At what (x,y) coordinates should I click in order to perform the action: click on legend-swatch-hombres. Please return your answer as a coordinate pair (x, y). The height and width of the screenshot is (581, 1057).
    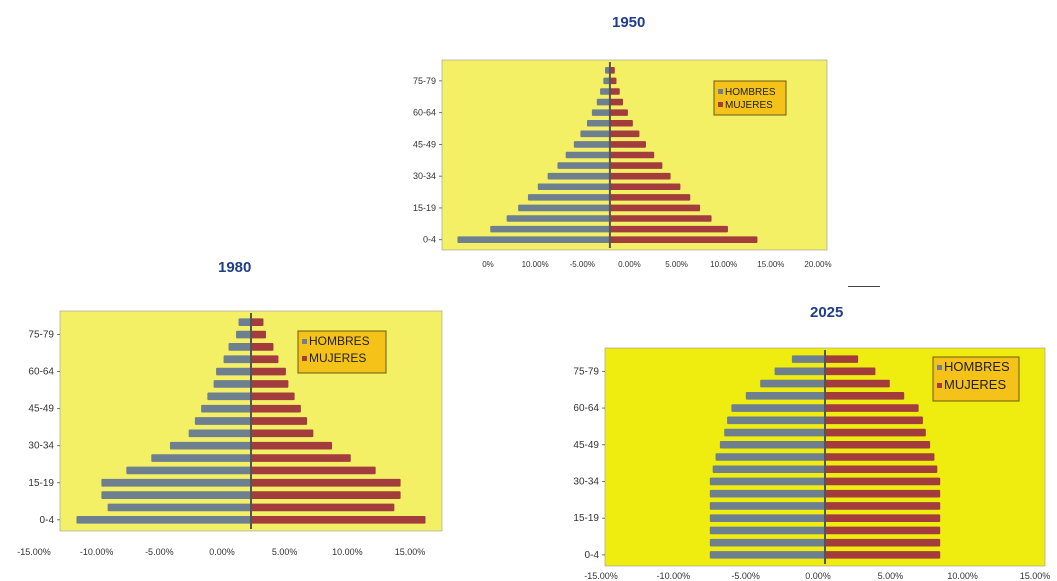
    Looking at the image, I should click on (304, 341).